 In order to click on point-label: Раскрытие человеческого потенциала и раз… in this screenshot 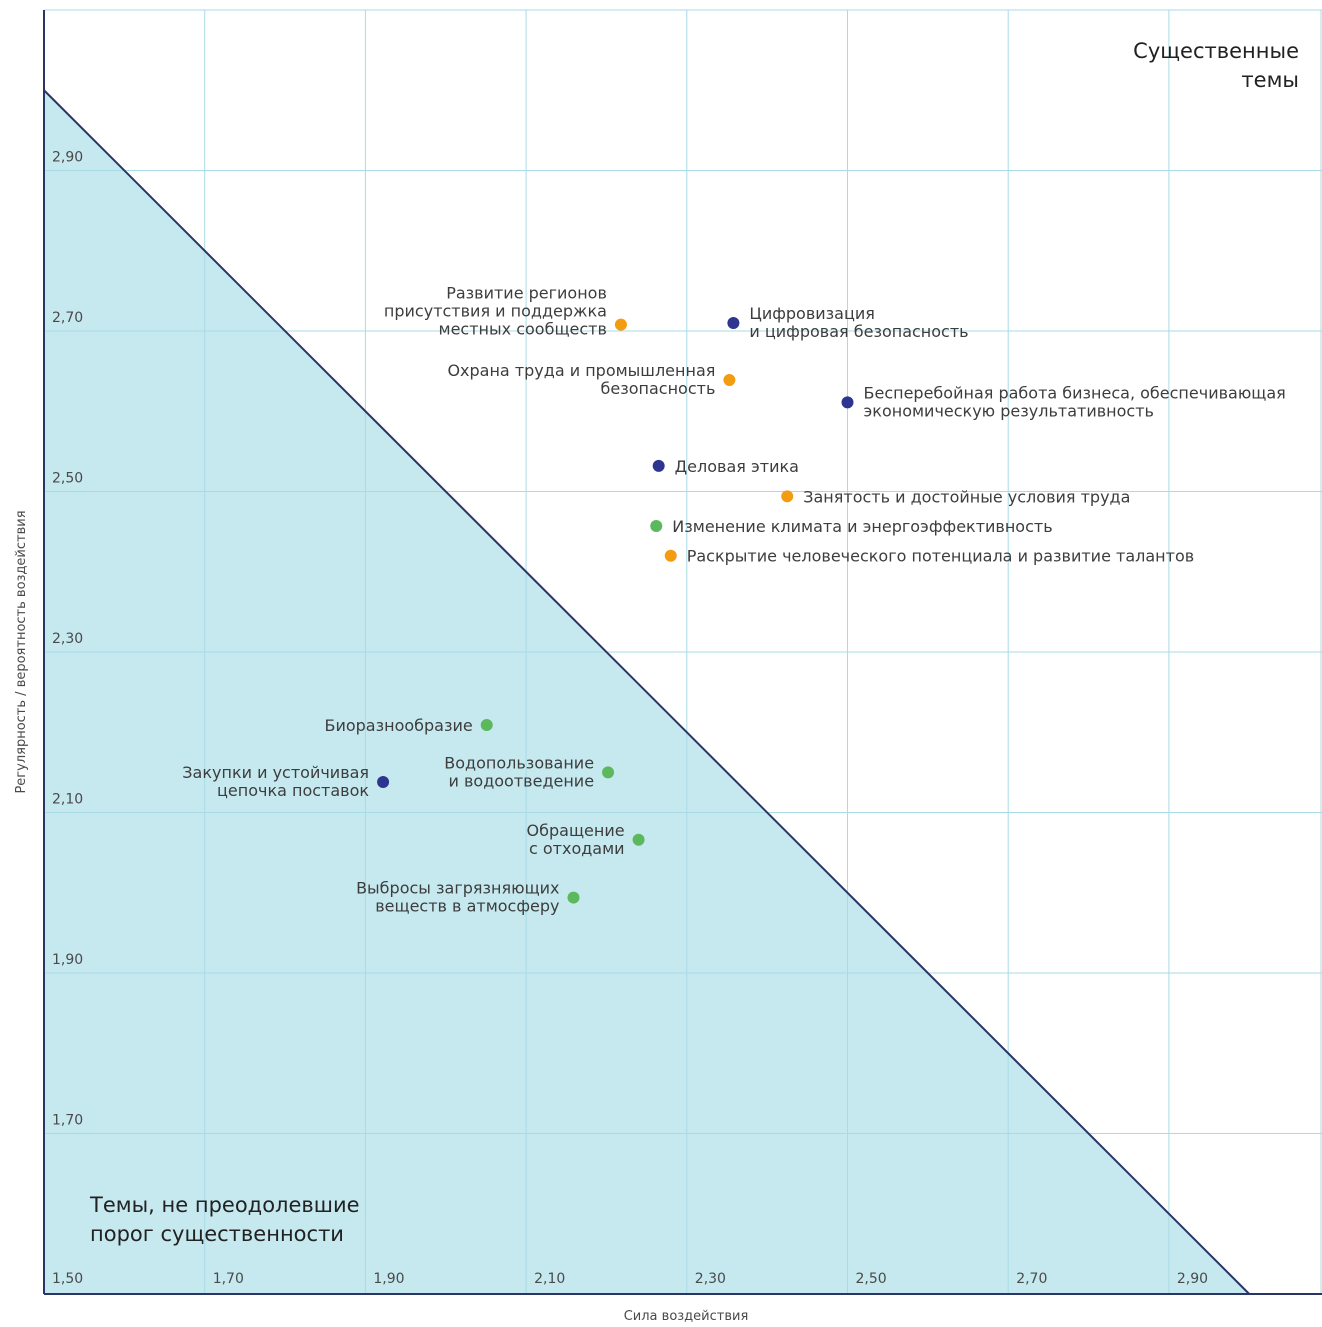, I will do `click(940, 556)`.